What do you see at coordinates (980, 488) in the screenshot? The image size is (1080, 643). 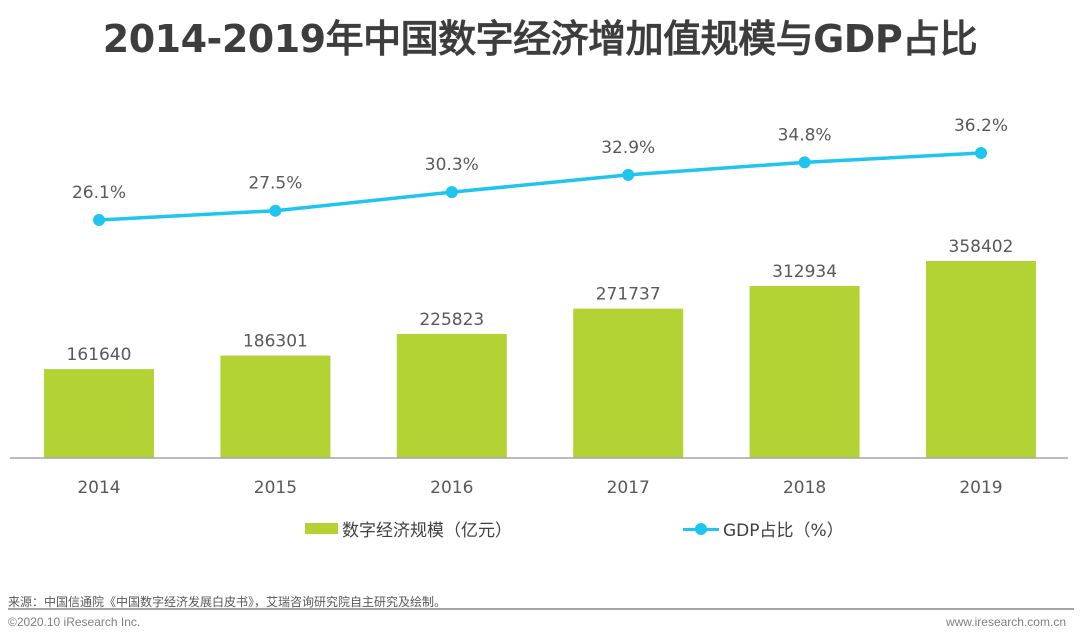 I see `x-tick-label-2019: 2019` at bounding box center [980, 488].